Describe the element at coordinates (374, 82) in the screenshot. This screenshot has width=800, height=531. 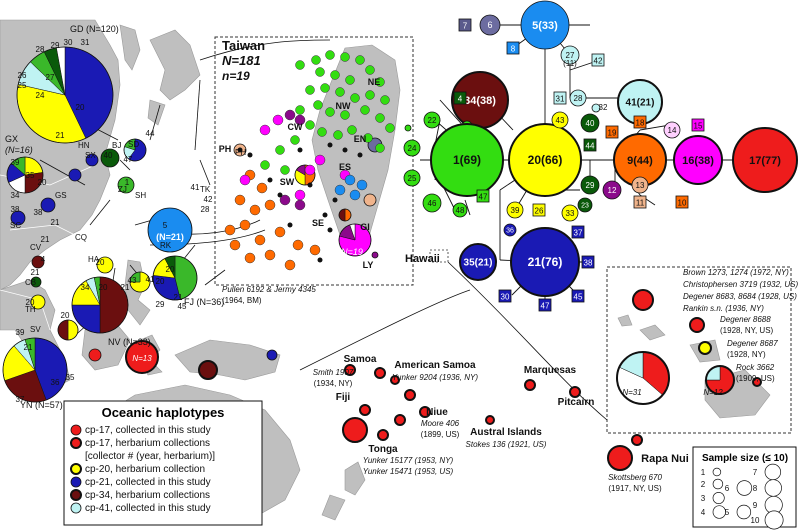
I see `taiwan-region-label: NE` at that location.